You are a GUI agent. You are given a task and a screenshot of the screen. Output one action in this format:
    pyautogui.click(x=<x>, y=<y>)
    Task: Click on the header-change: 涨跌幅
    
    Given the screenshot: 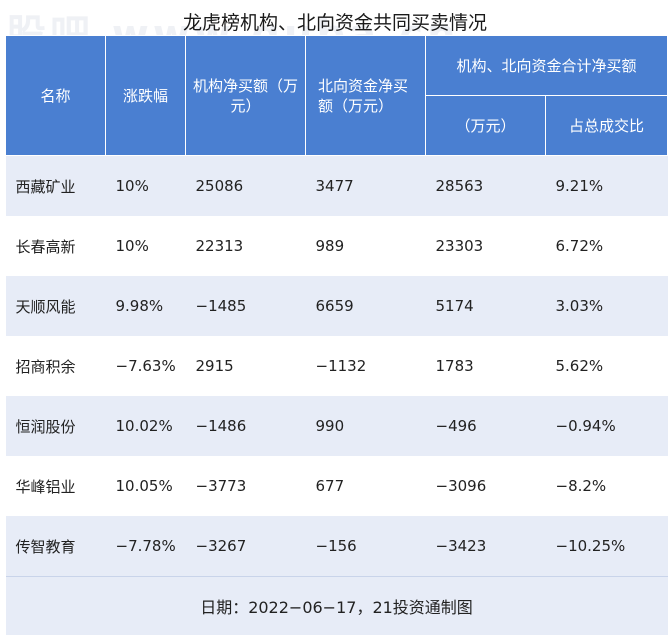 What is the action you would take?
    pyautogui.click(x=145, y=95)
    